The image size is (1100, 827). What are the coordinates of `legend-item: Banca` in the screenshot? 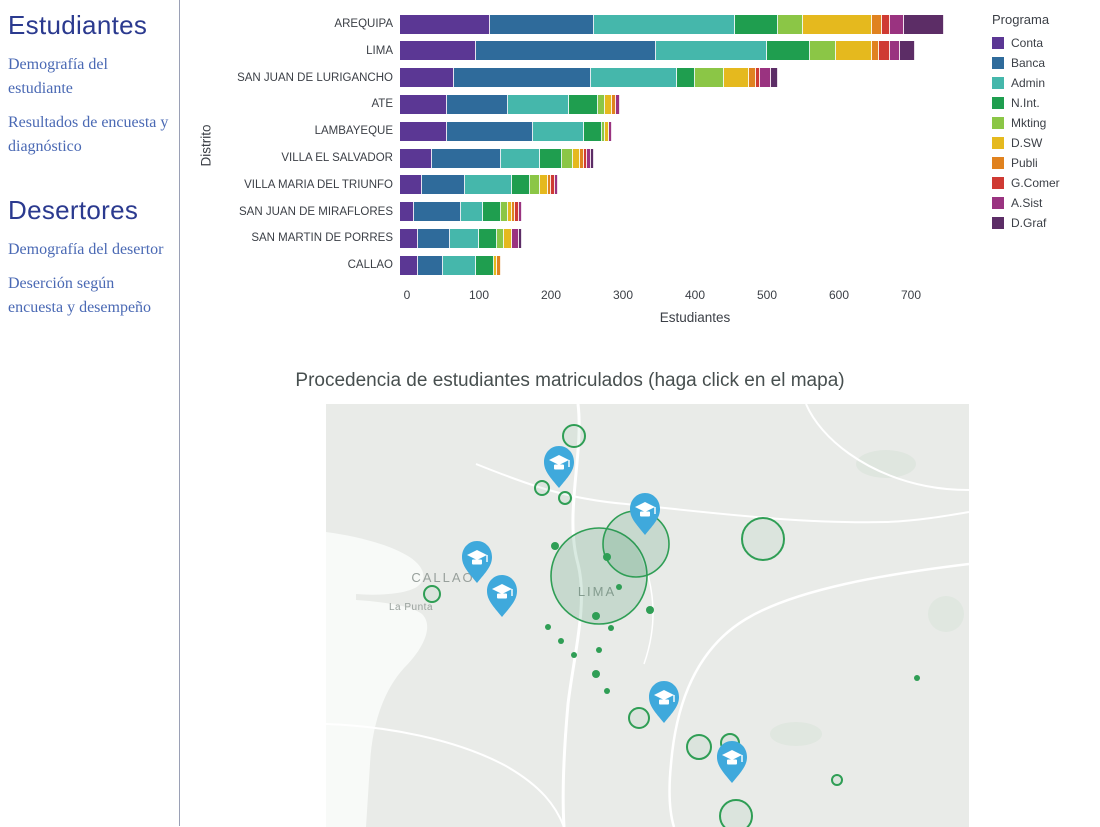 It's located at (1026, 63).